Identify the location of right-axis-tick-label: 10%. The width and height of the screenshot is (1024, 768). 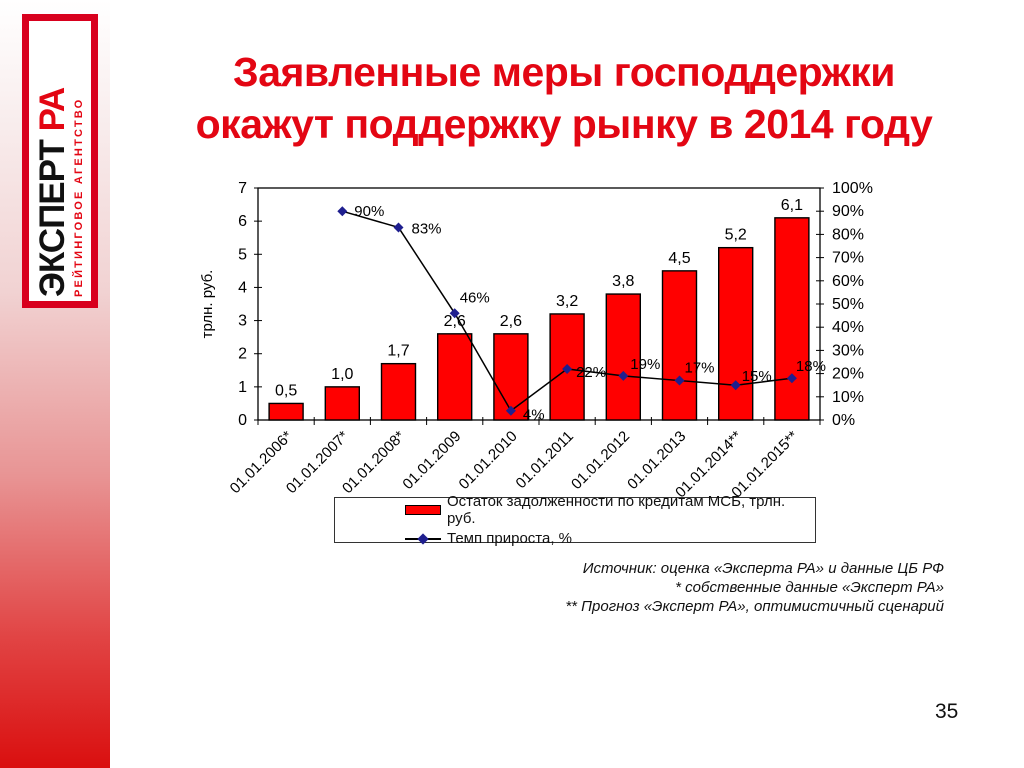
(848, 397).